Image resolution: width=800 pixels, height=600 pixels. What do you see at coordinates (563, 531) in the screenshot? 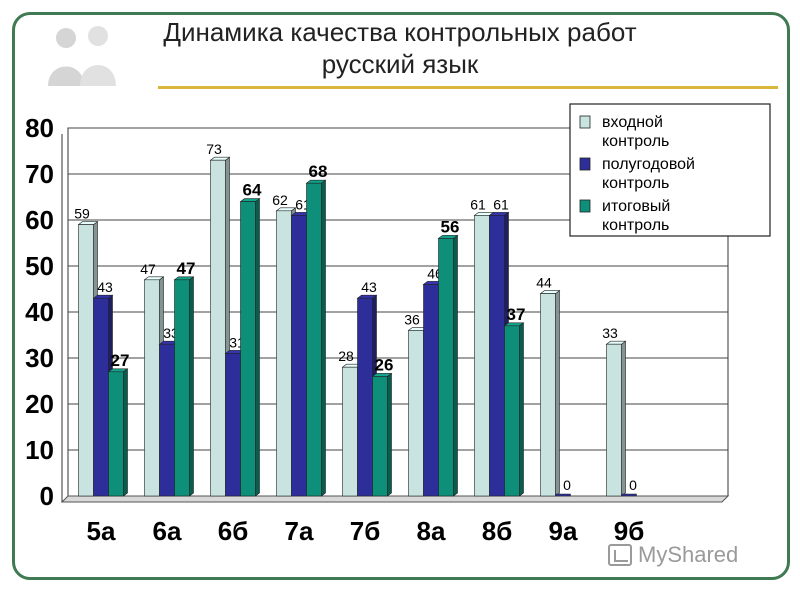
I see `x-tick-label: 9а` at bounding box center [563, 531].